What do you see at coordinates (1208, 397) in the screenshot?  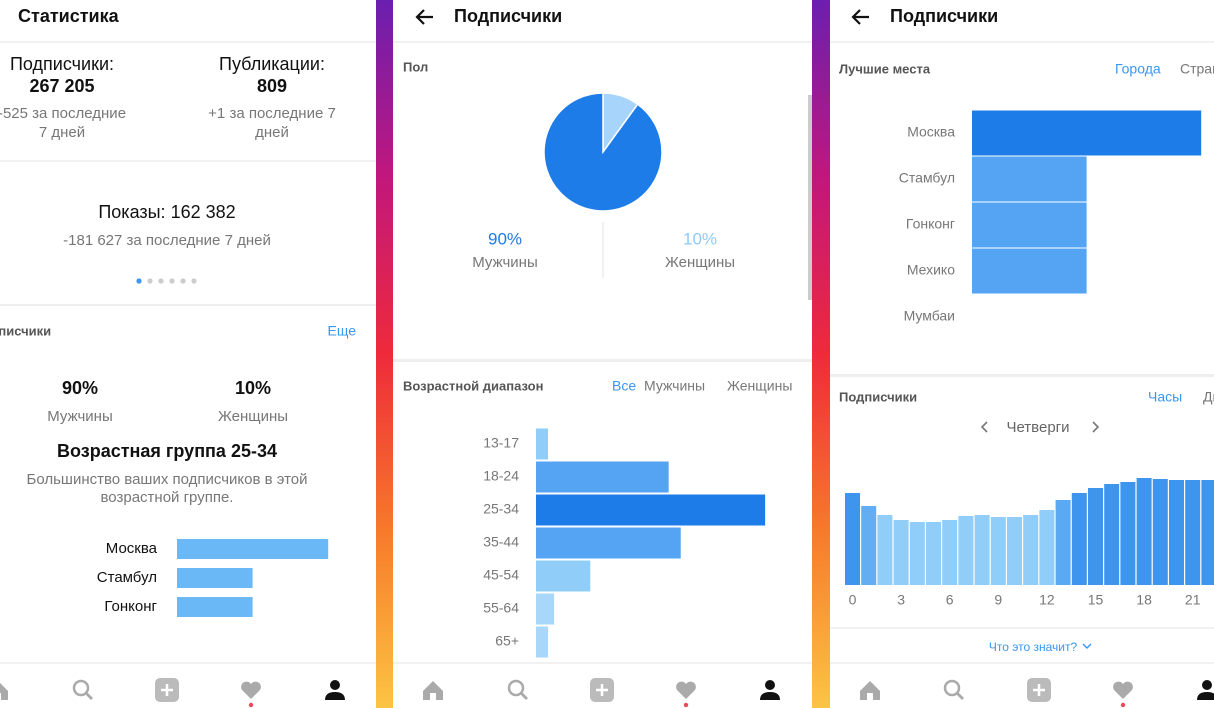 I see `followers-tab: Дни` at bounding box center [1208, 397].